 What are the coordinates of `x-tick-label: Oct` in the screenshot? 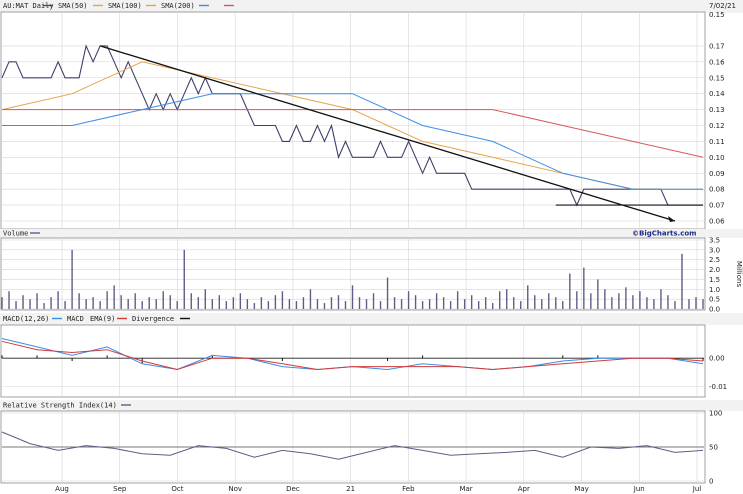 It's located at (177, 489).